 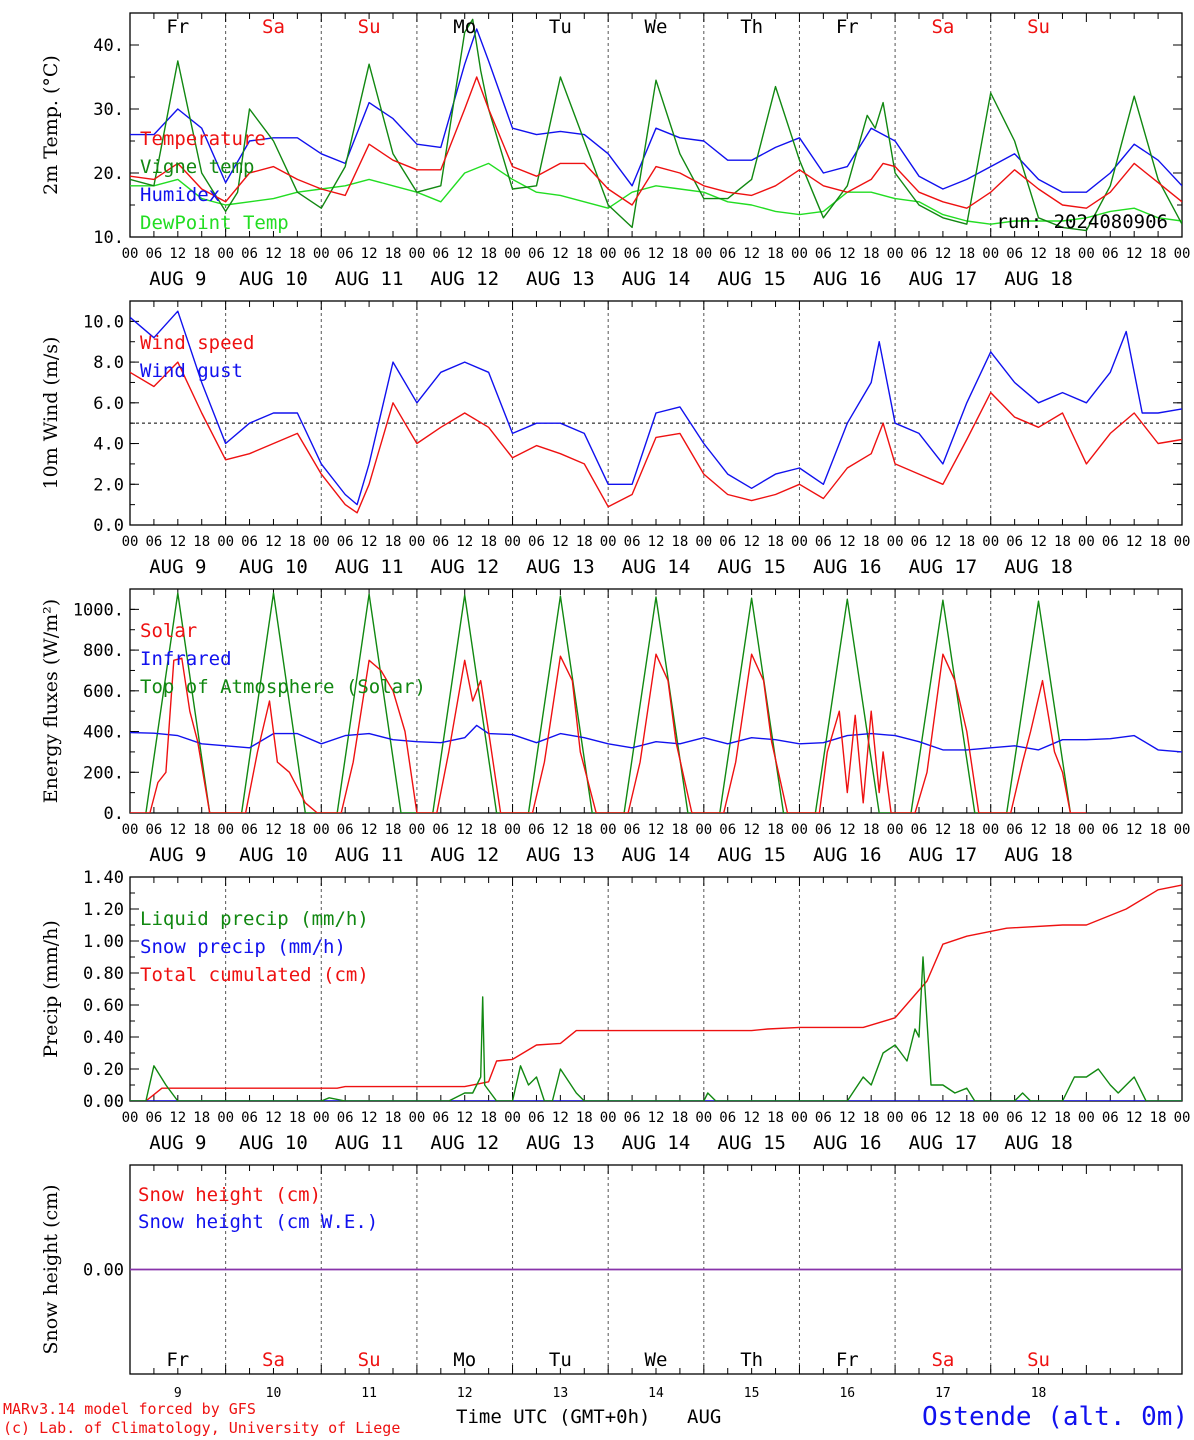 What do you see at coordinates (464, 1360) in the screenshot?
I see `weekday-label: Mo` at bounding box center [464, 1360].